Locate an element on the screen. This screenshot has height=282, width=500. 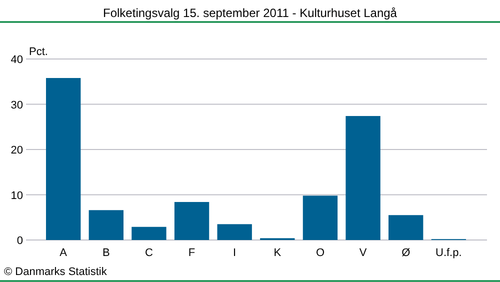
x-tick-label: C is located at coordinates (148, 253).